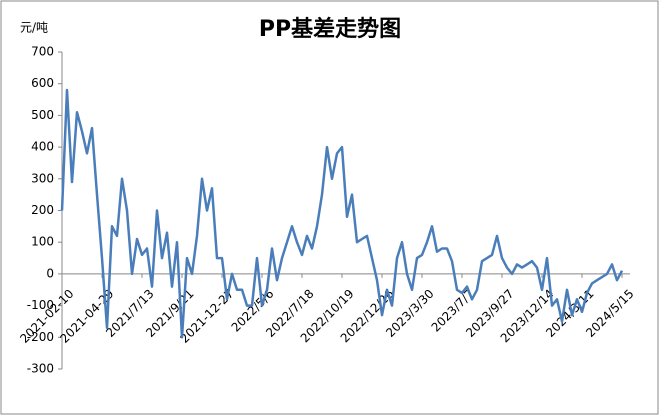 Image resolution: width=660 pixels, height=420 pixels. Describe the element at coordinates (50, 273) in the screenshot. I see `y-tick-label: 0` at that location.